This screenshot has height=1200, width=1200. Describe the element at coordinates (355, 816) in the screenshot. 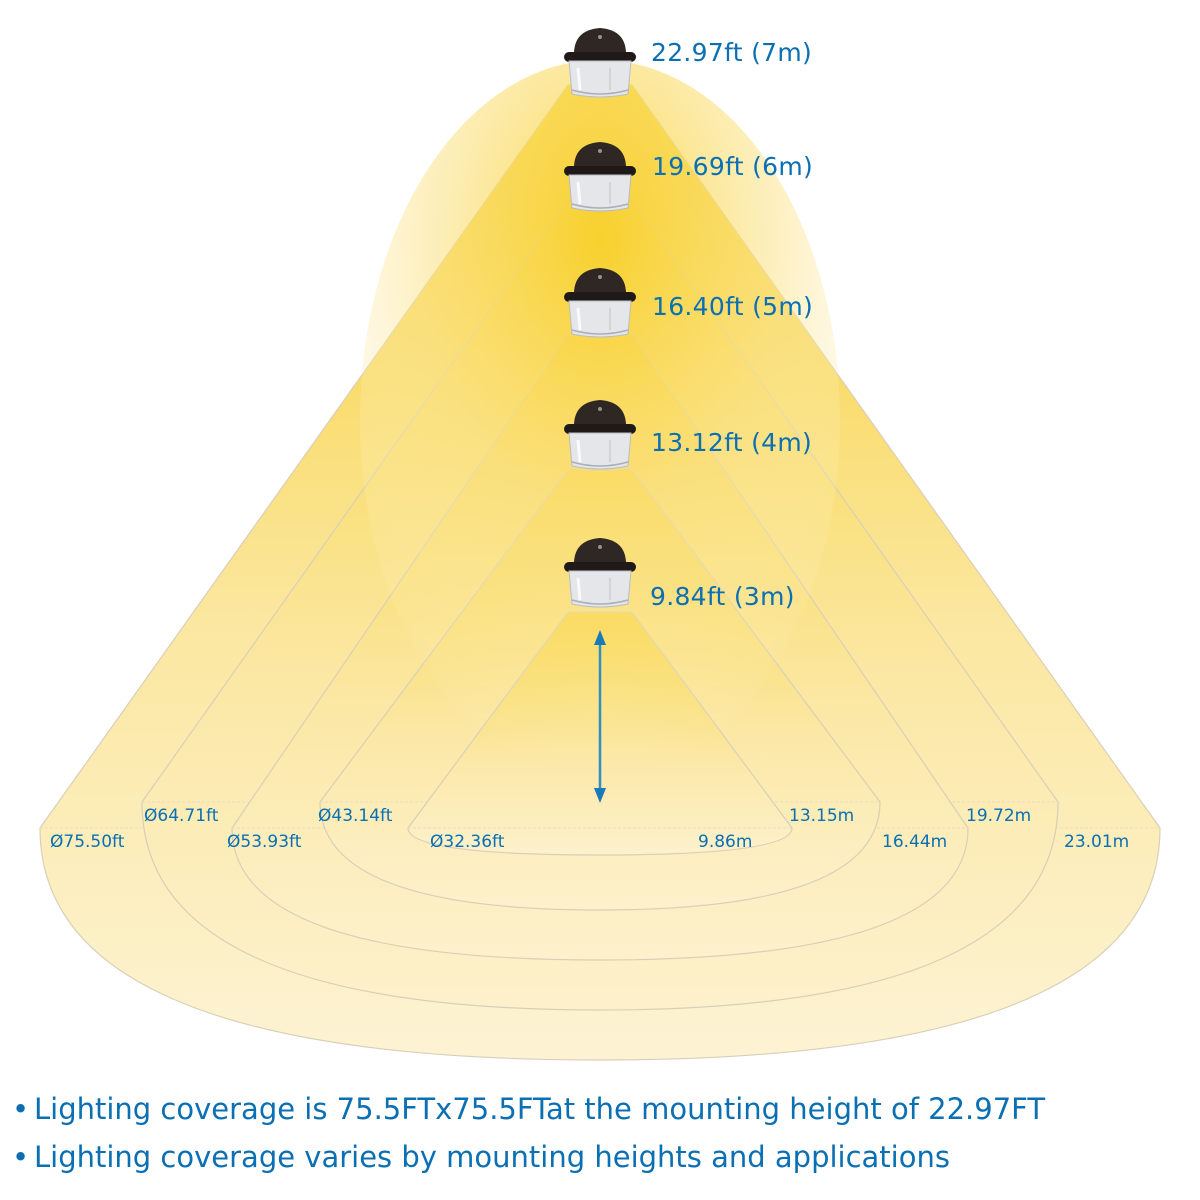

I see `diameter-ft-4m: Ø43.14ft` at that location.